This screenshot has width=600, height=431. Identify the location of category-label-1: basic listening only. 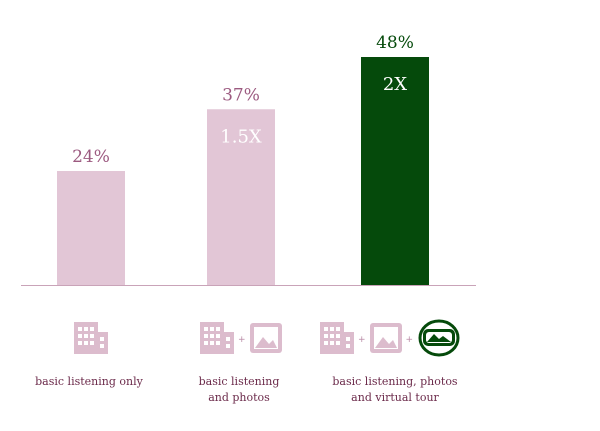
(89, 381).